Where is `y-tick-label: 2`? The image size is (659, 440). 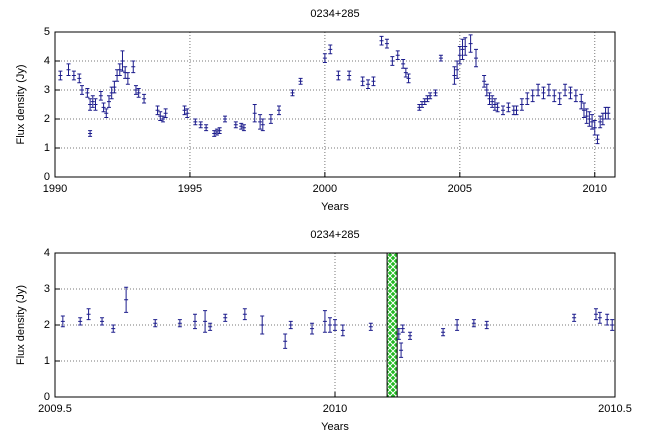 y-tick-label: 2 is located at coordinates (47, 325).